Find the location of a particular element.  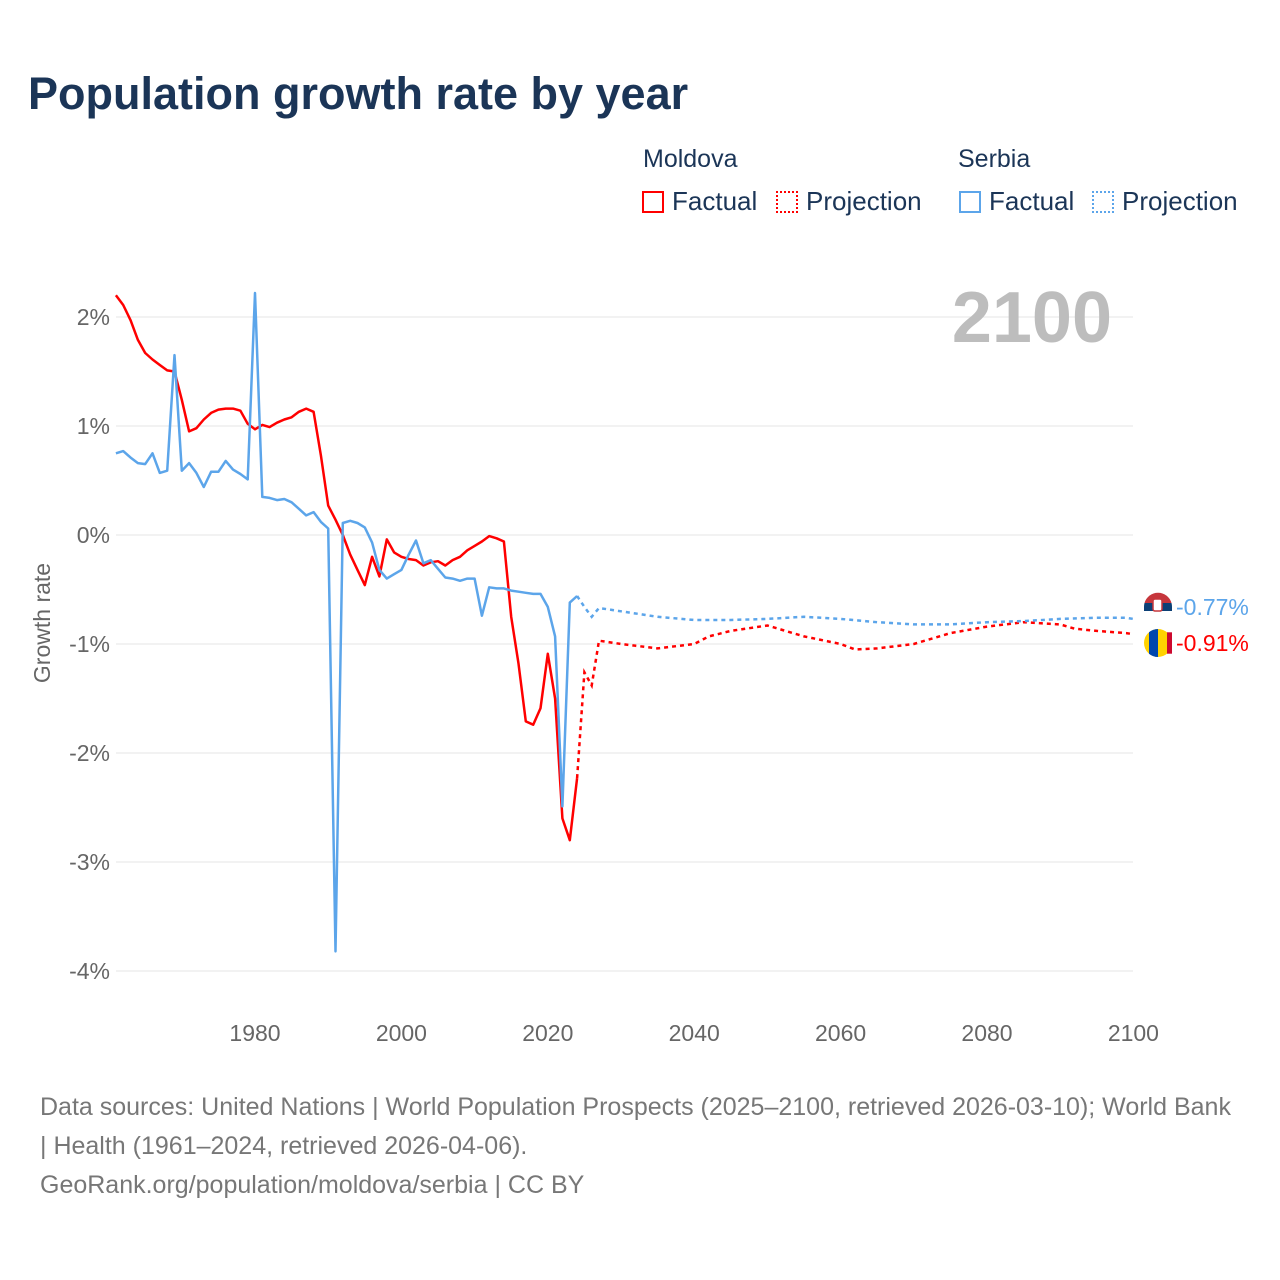

legend-group-serbia: Serbia is located at coordinates (994, 159).